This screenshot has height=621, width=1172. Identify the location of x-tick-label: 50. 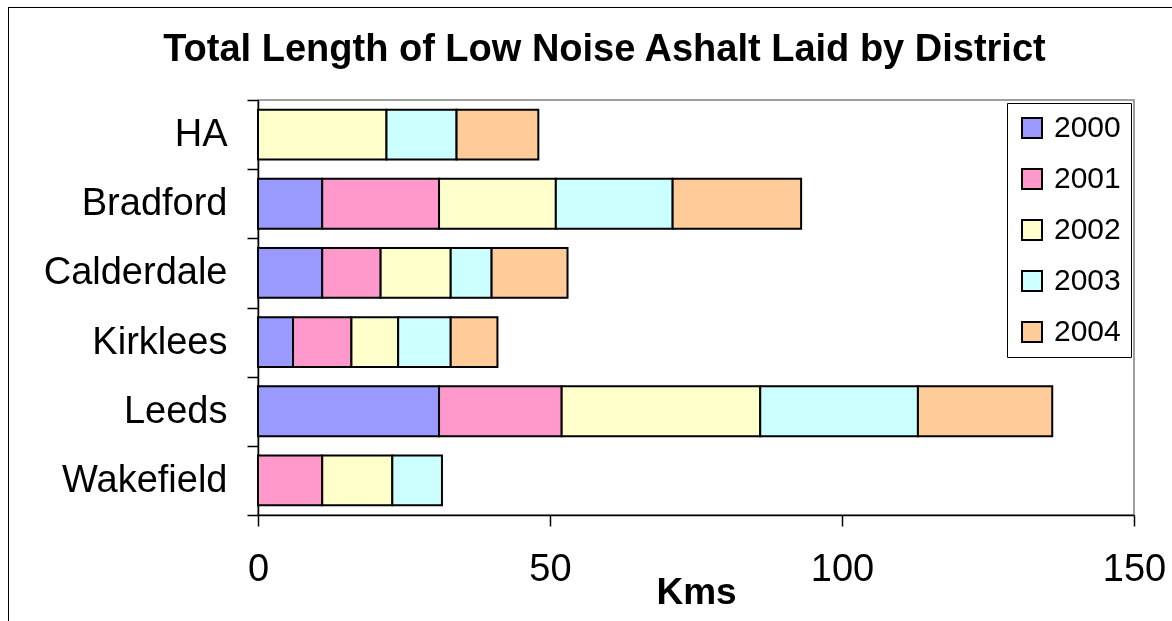
(550, 567).